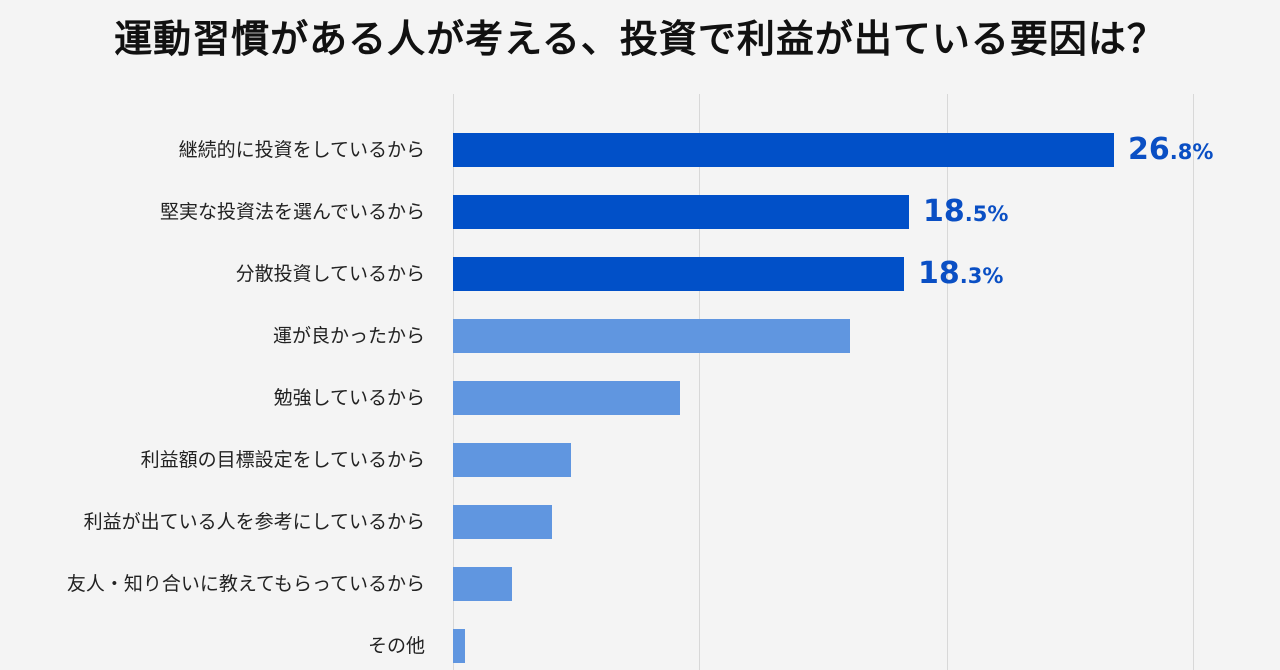 The height and width of the screenshot is (670, 1280). Describe the element at coordinates (245, 584) in the screenshot. I see `category-label: 友人・知り合いに教えてもらっているから` at that location.